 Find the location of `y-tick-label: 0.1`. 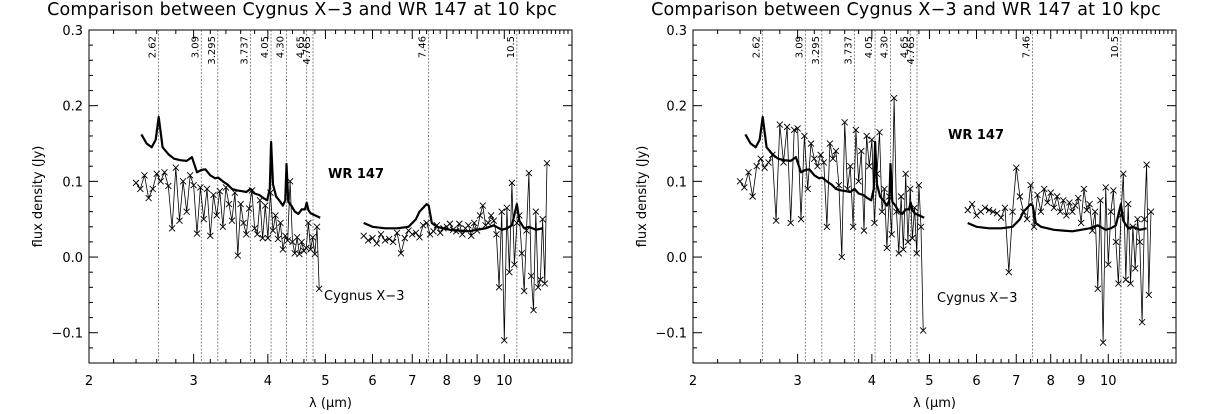

y-tick-label: 0.1 is located at coordinates (676, 182).